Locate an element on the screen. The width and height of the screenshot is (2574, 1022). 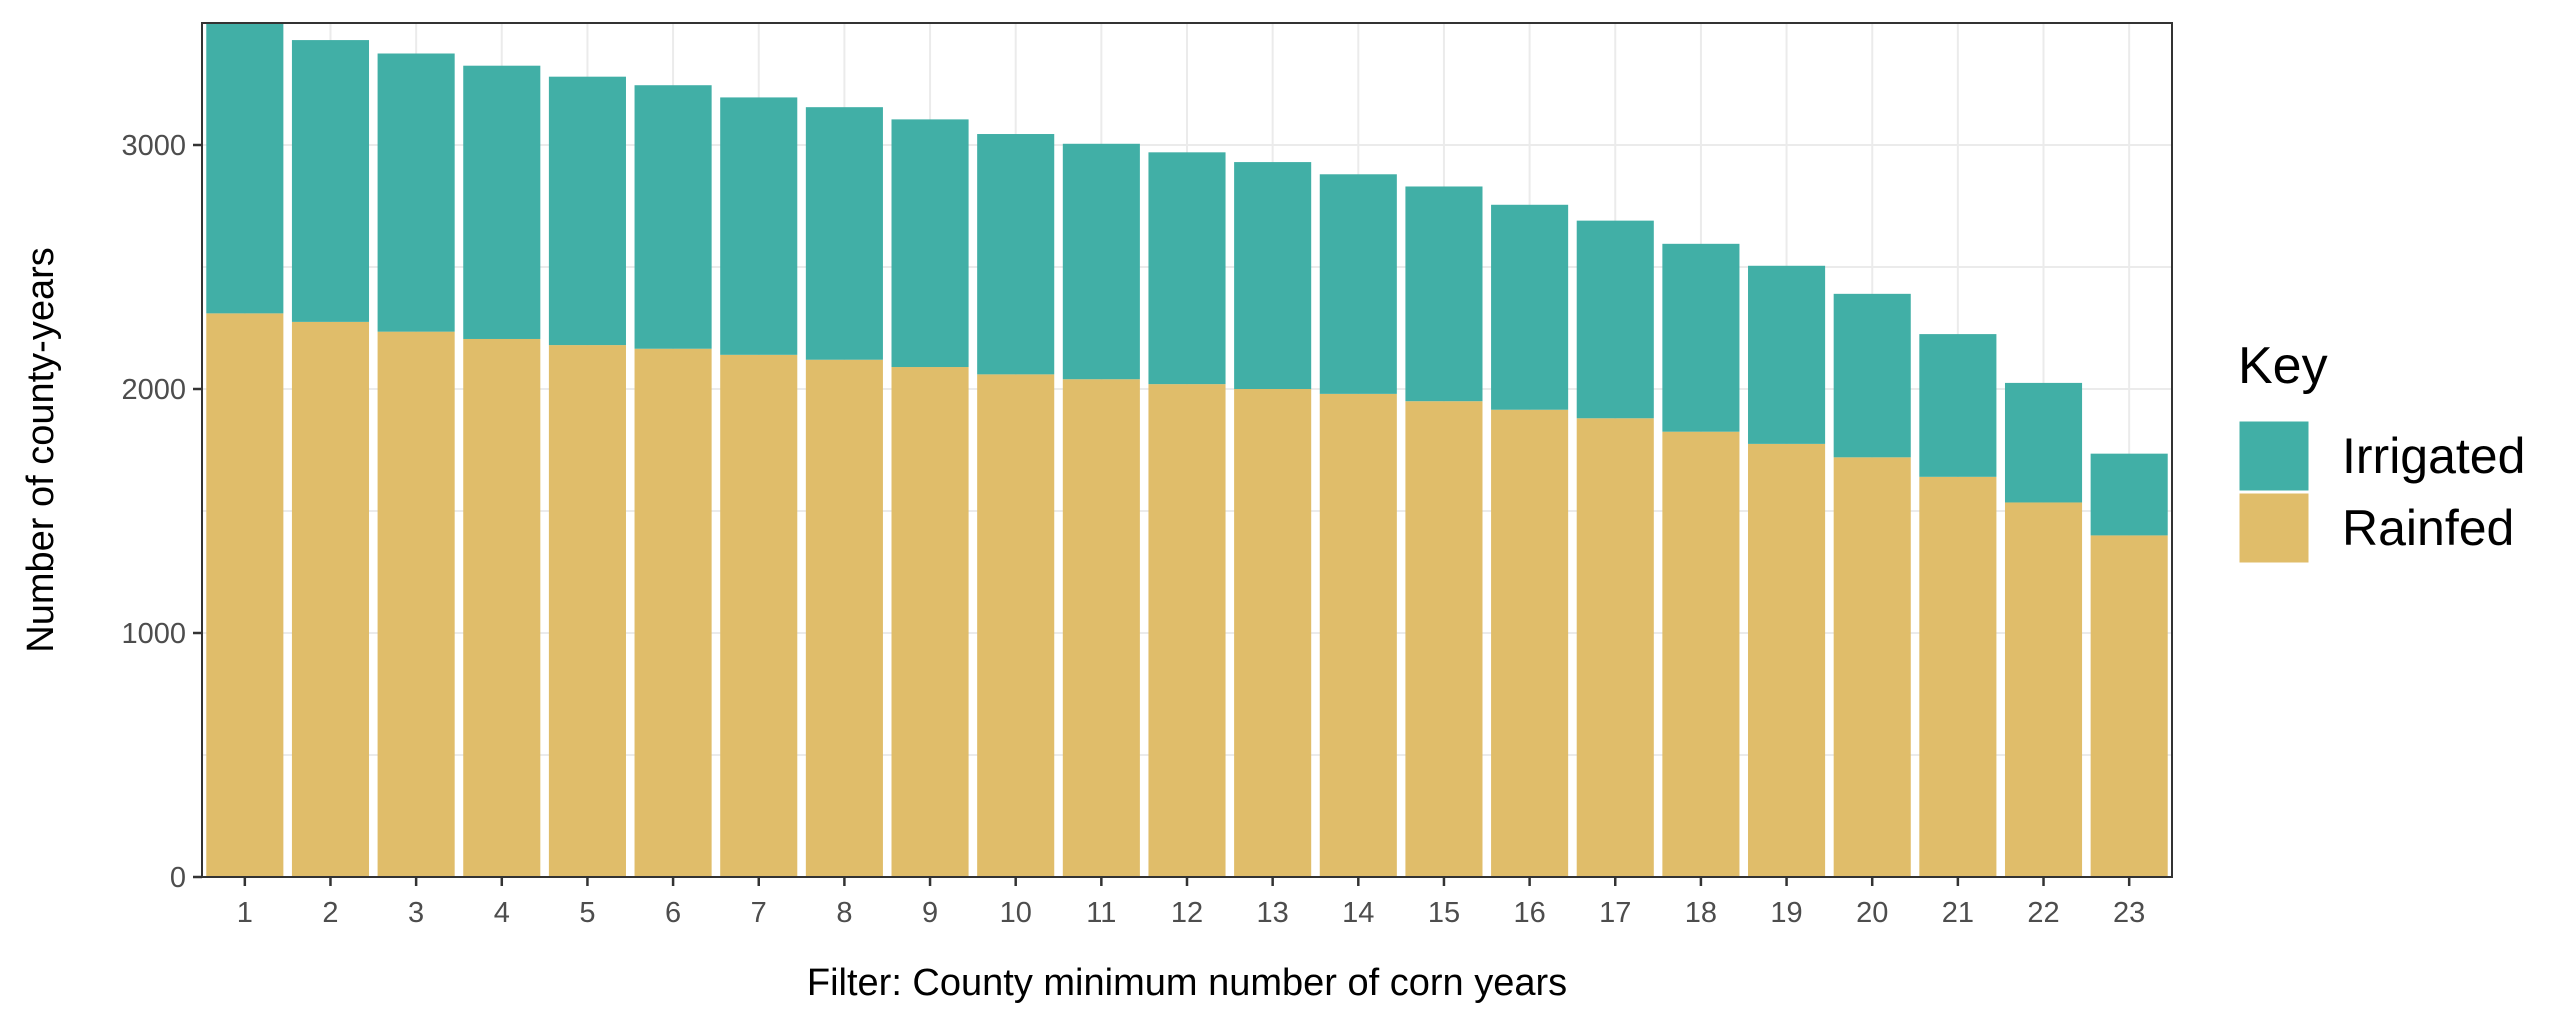
legend-entries: Irrigated Rainfed is located at coordinates (2380, 492).